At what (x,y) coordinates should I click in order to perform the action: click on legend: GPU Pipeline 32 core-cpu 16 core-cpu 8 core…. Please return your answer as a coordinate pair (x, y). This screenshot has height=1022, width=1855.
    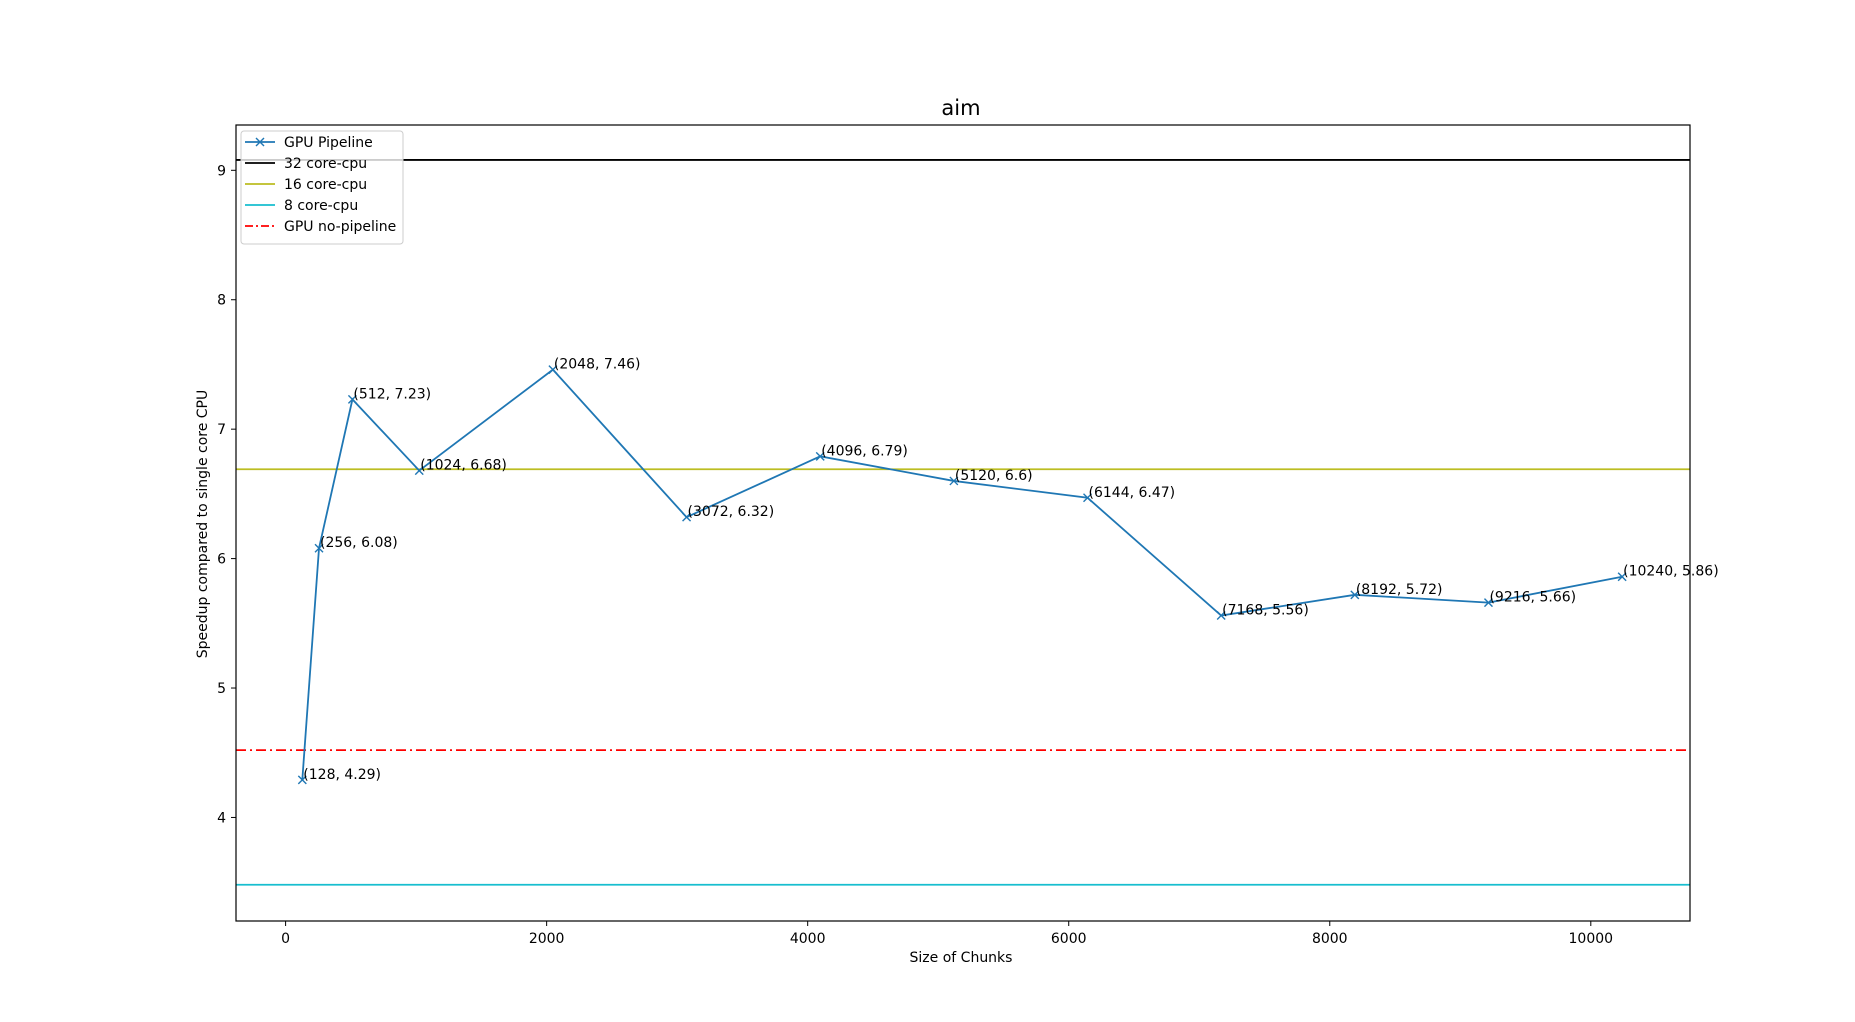
    Looking at the image, I should click on (322, 187).